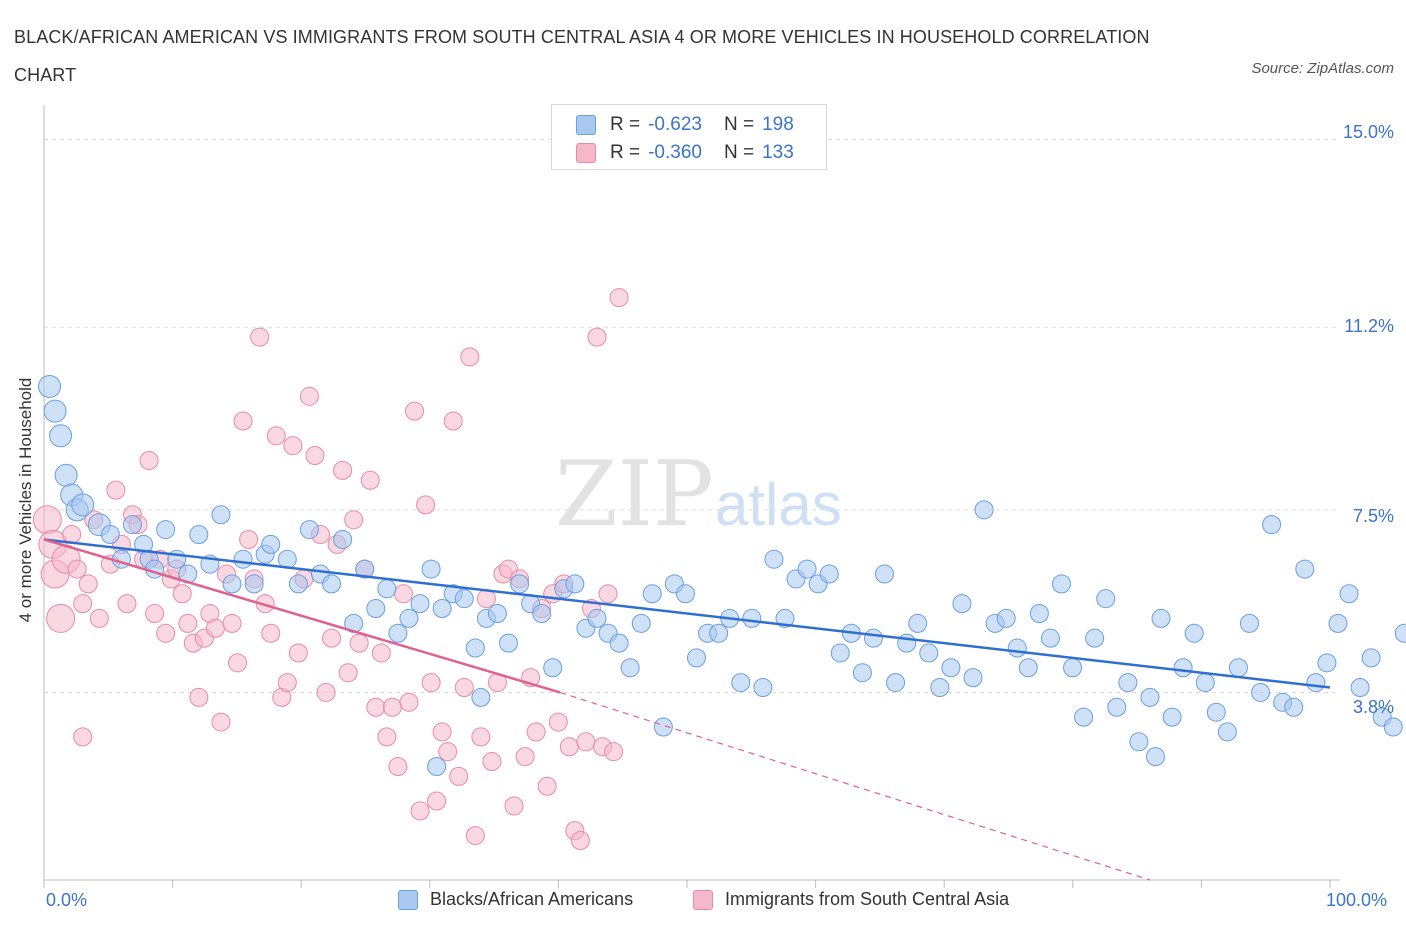  Describe the element at coordinates (689, 137) in the screenshot. I see `correlation-legend: R = -0.623 N = 198 R = -0.360 N = 133` at that location.